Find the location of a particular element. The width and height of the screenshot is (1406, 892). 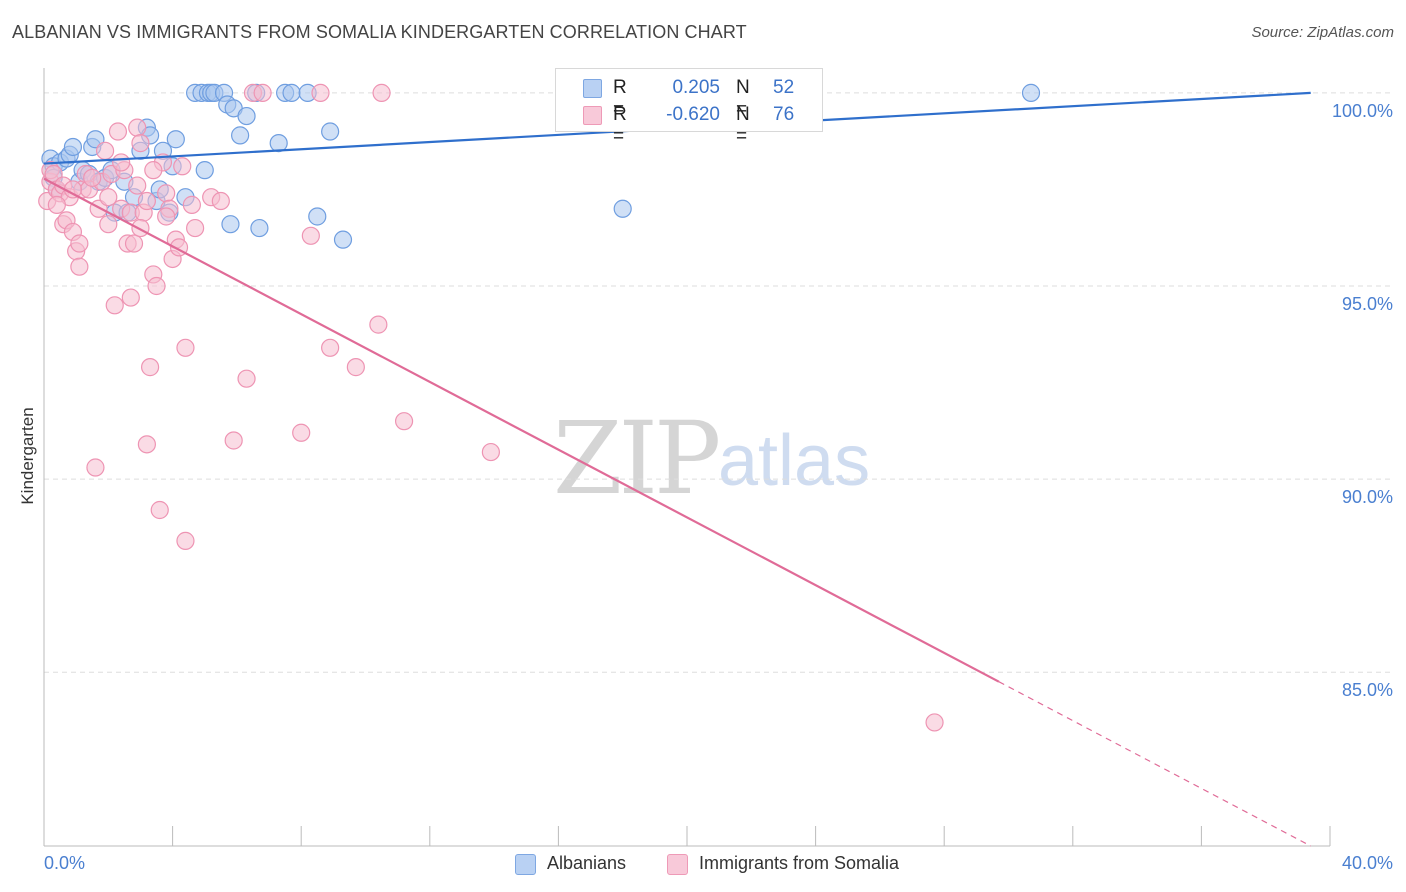

legend-n-value: 76 is located at coordinates (784, 114).